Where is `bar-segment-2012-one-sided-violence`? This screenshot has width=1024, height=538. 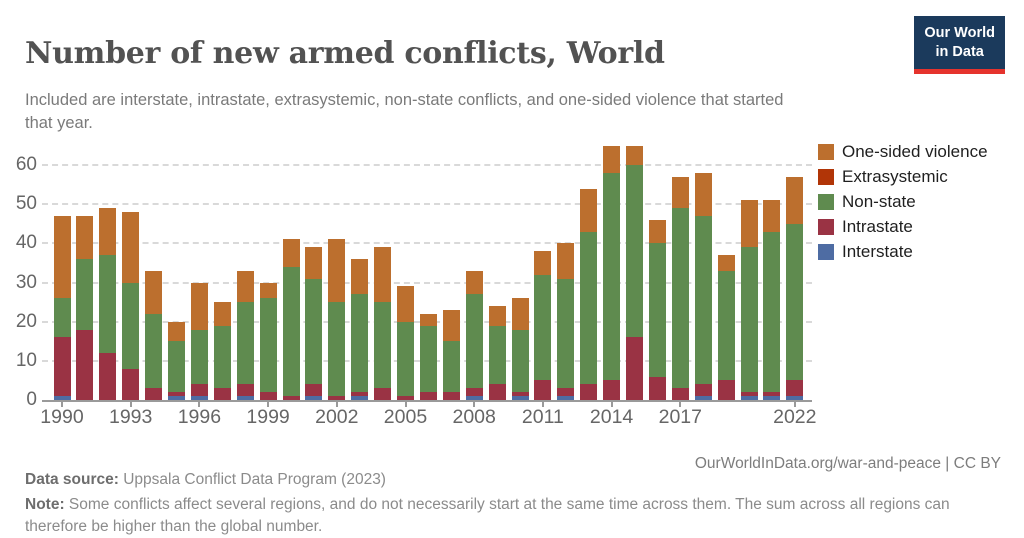 bar-segment-2012-one-sided-violence is located at coordinates (565, 260).